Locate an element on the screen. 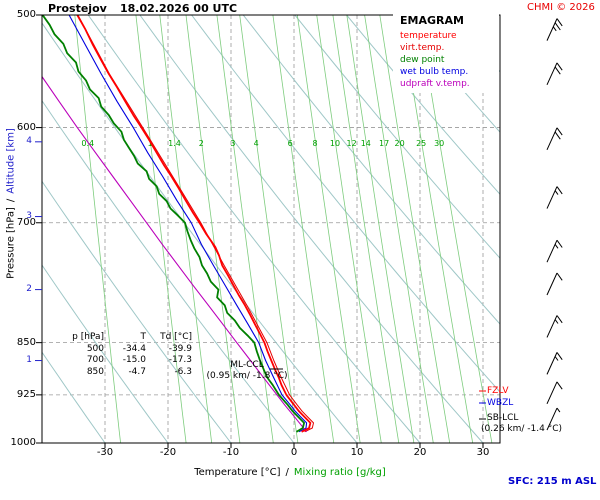 The image size is (600, 500). ml-ccl-label: ML-CCL is located at coordinates (247, 365).